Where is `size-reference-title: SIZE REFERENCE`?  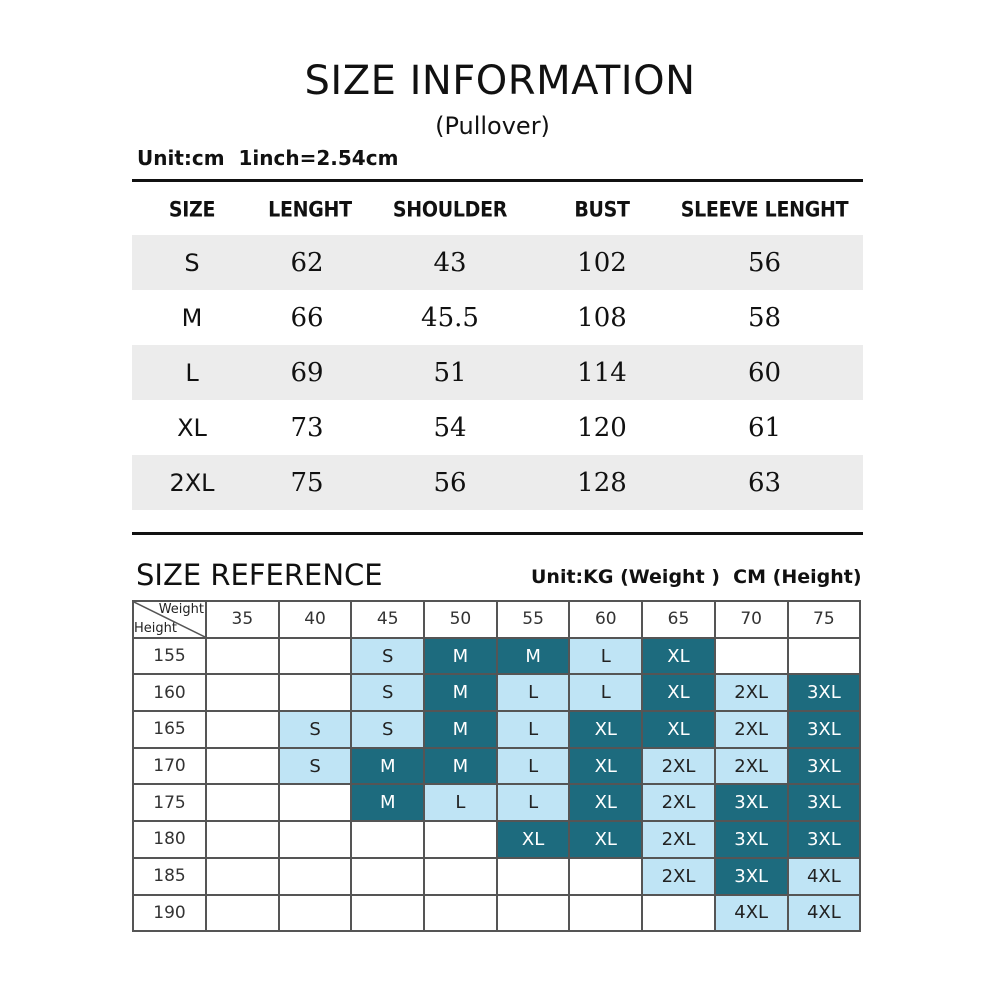
size-reference-title: SIZE REFERENCE is located at coordinates (259, 575).